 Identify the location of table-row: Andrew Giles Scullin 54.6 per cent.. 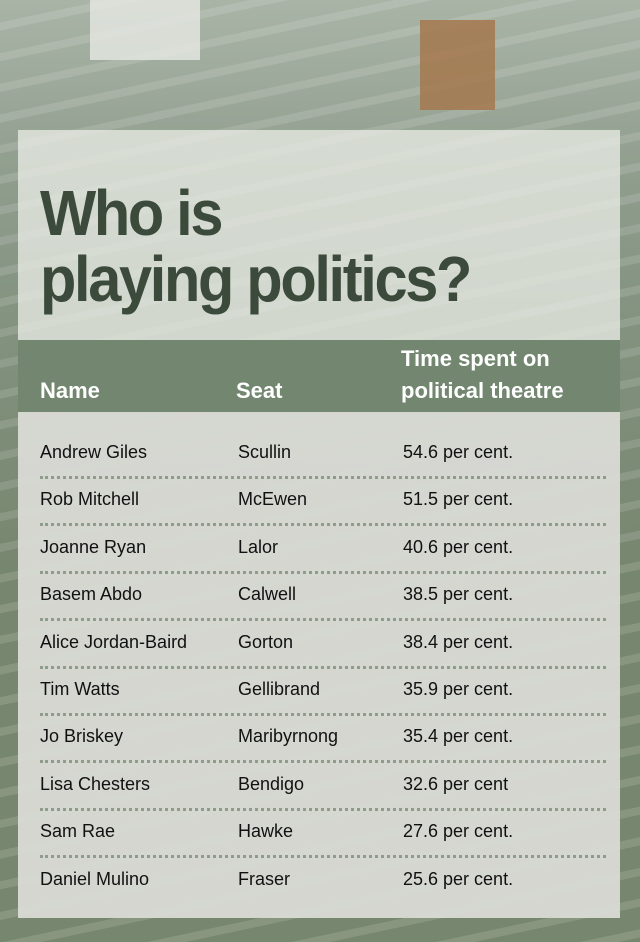
(318, 463).